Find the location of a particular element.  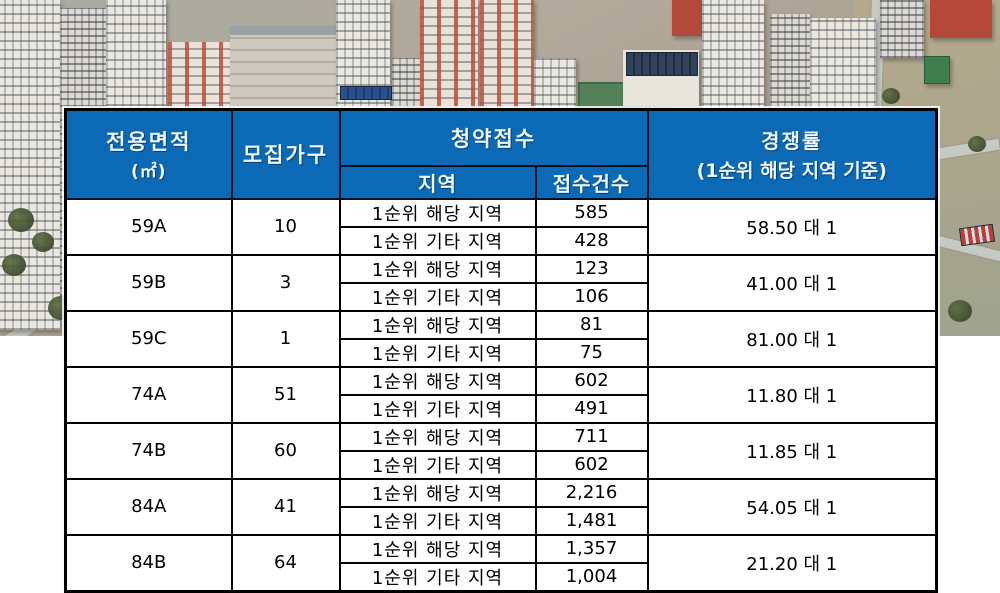

received-count-other: 491 is located at coordinates (591, 408).